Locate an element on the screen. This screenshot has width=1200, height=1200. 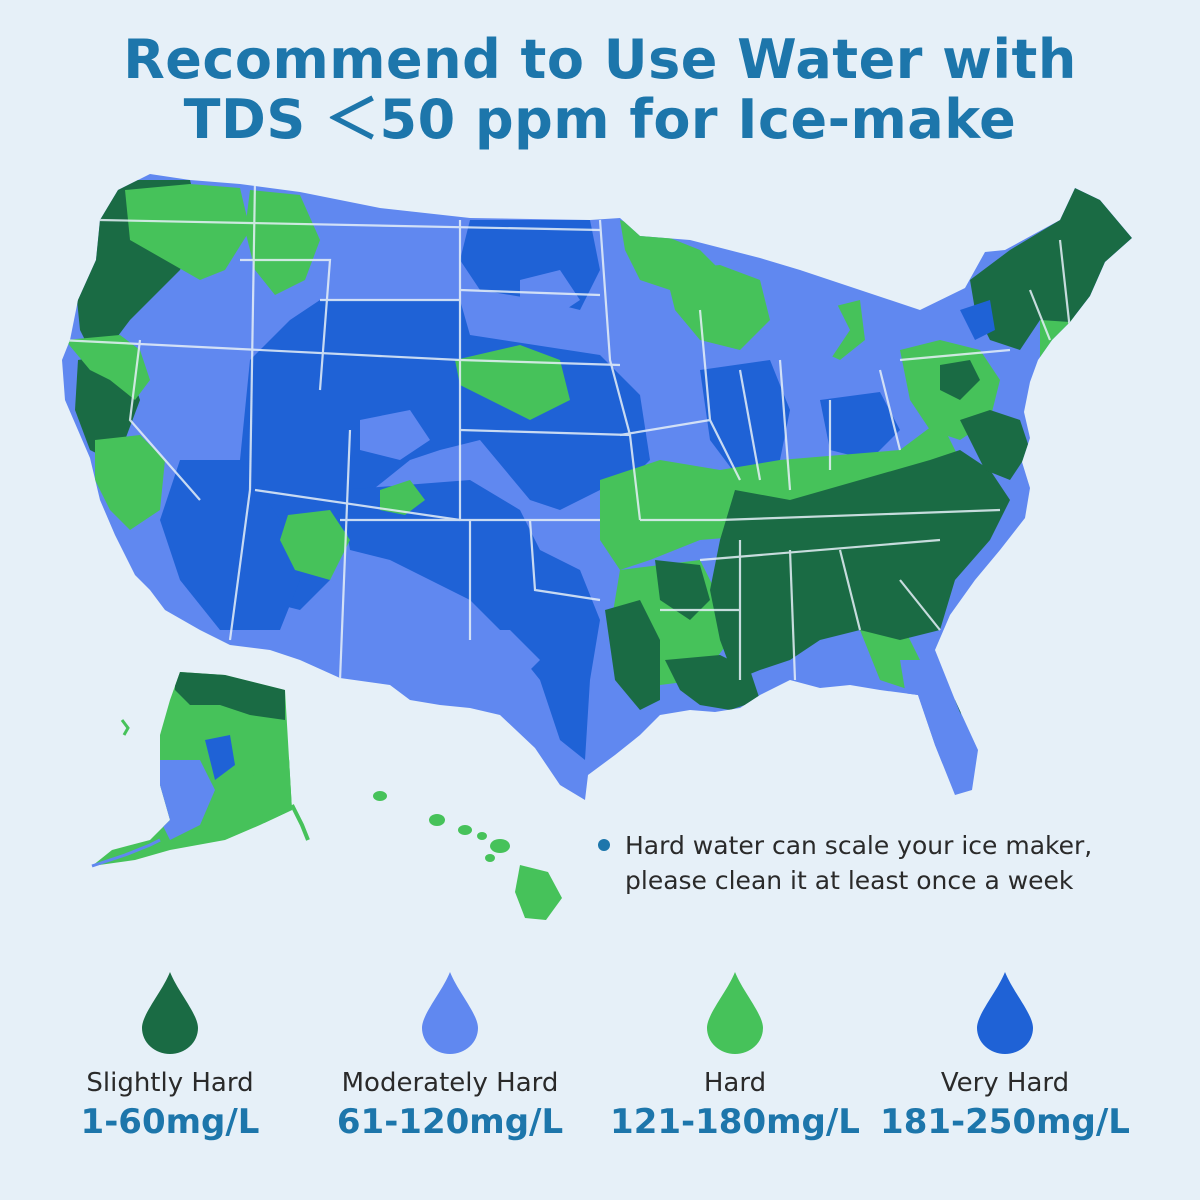
legend-label: Very Hard is located at coordinates (1005, 1083).